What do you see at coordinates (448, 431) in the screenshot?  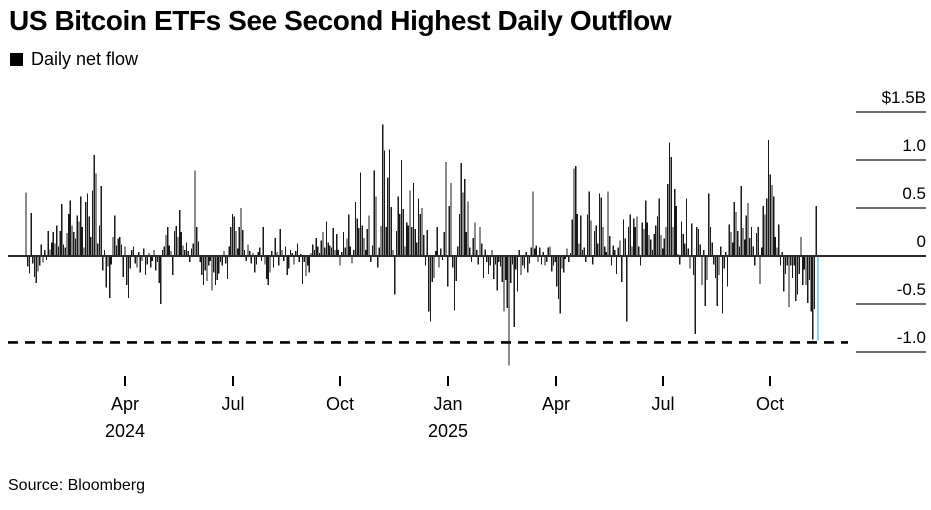 I see `x-axis-year-label: 2025` at bounding box center [448, 431].